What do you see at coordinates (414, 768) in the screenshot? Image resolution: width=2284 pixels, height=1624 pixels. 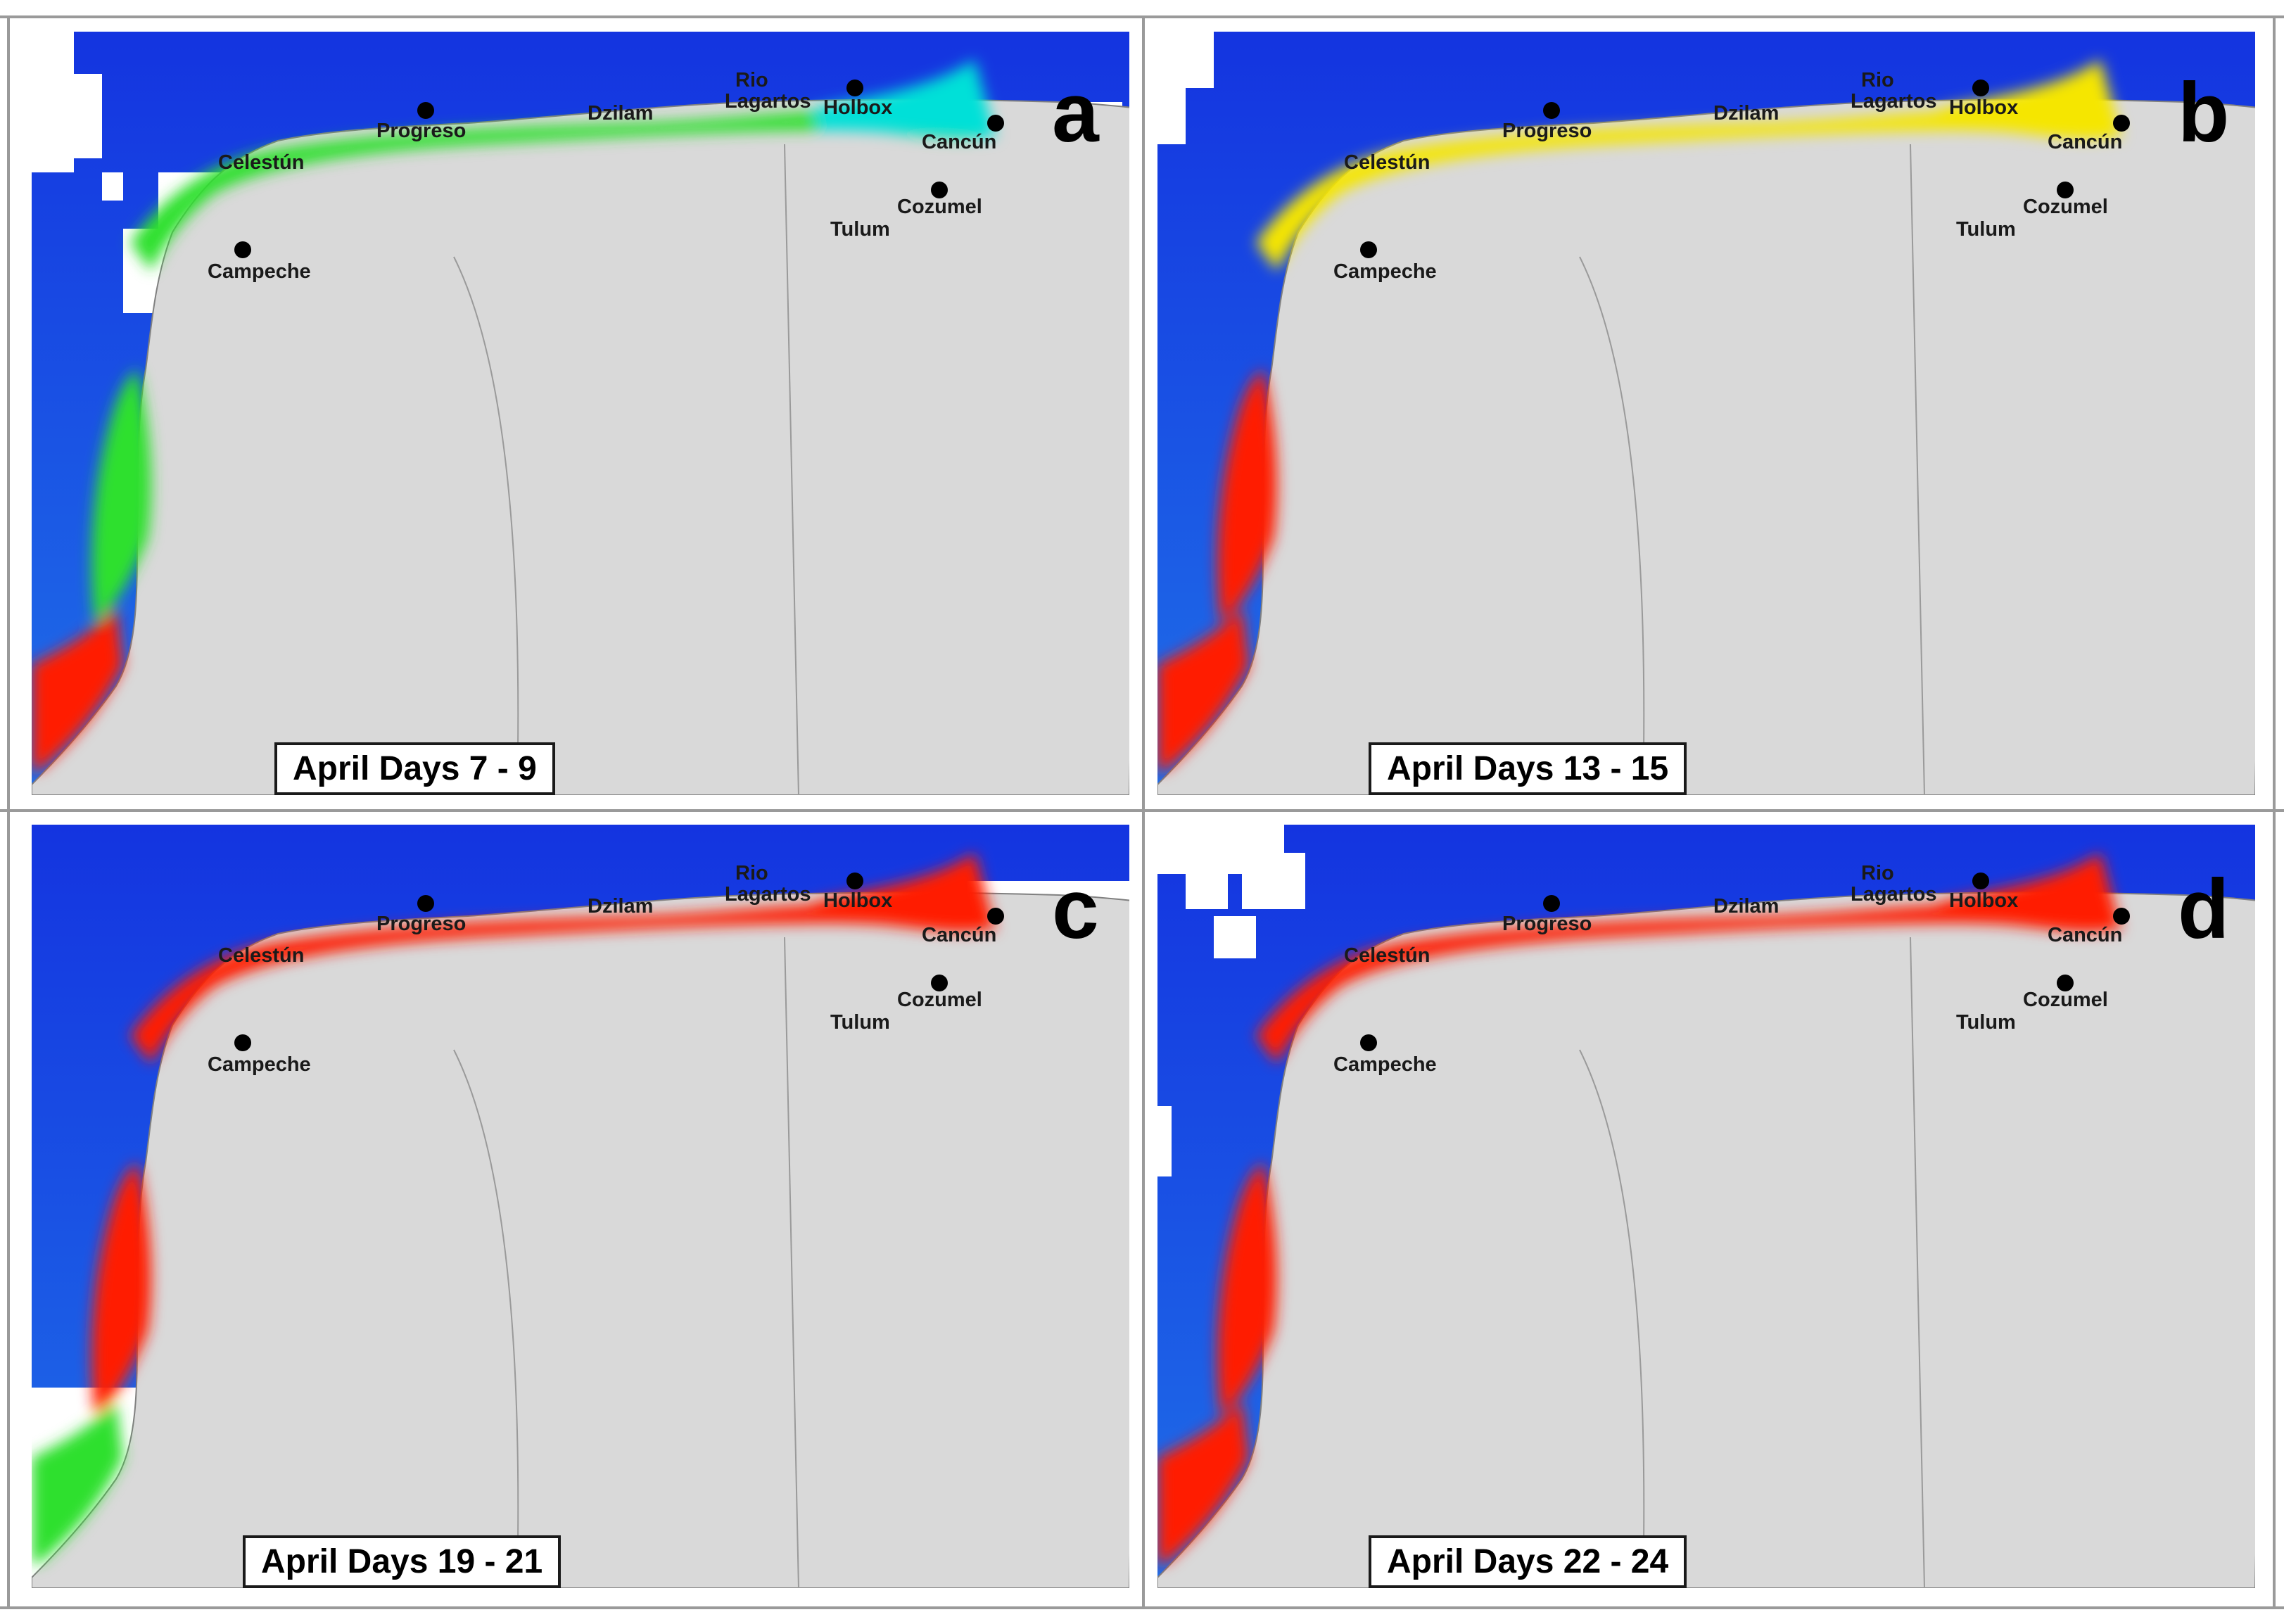 I see `date-range-label: April Days 7 - 9` at bounding box center [414, 768].